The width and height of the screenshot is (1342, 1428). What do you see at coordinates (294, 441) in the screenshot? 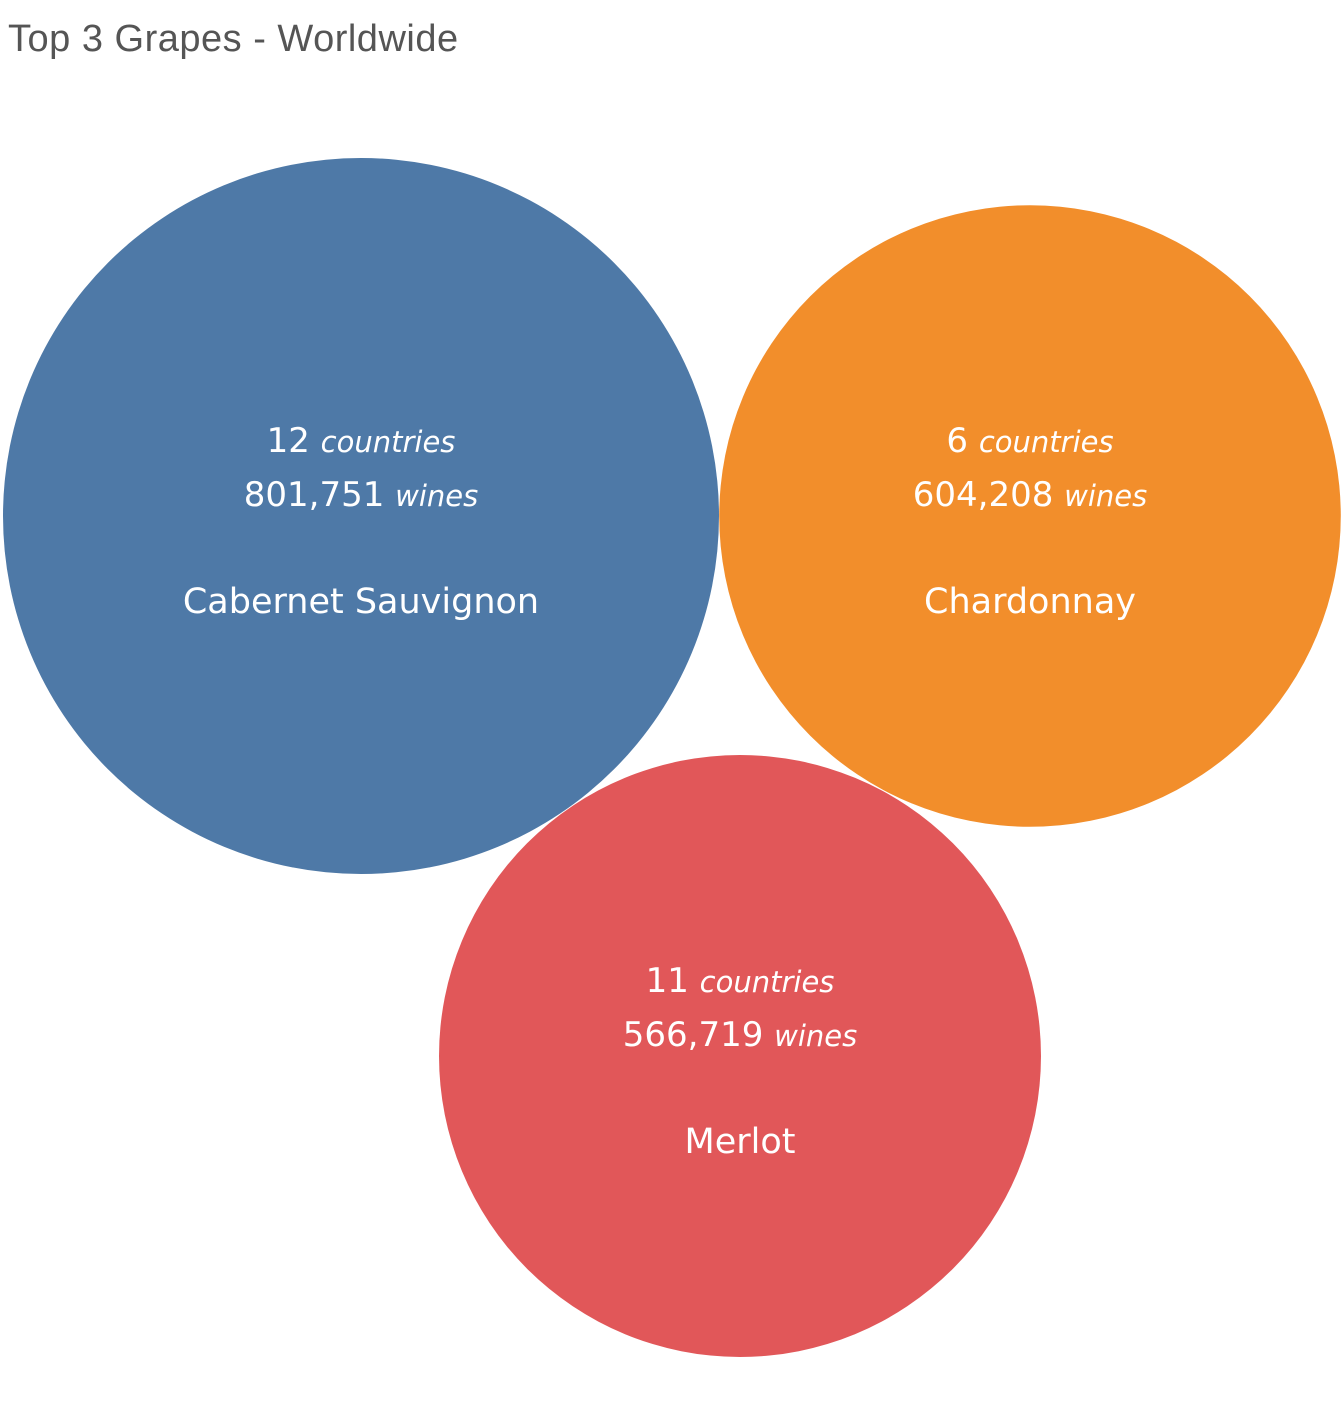
I see `countries-value: 12` at bounding box center [294, 441].